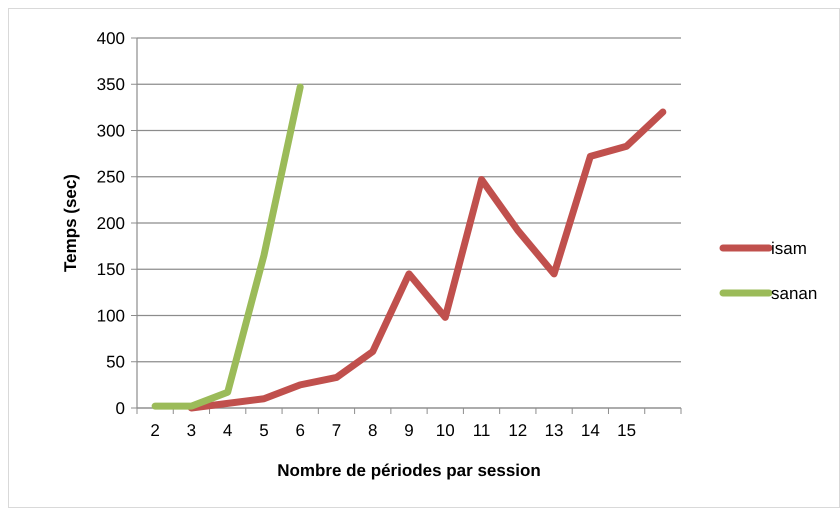 The width and height of the screenshot is (840, 509). Describe the element at coordinates (110, 130) in the screenshot. I see `y-tick-label: 300` at that location.